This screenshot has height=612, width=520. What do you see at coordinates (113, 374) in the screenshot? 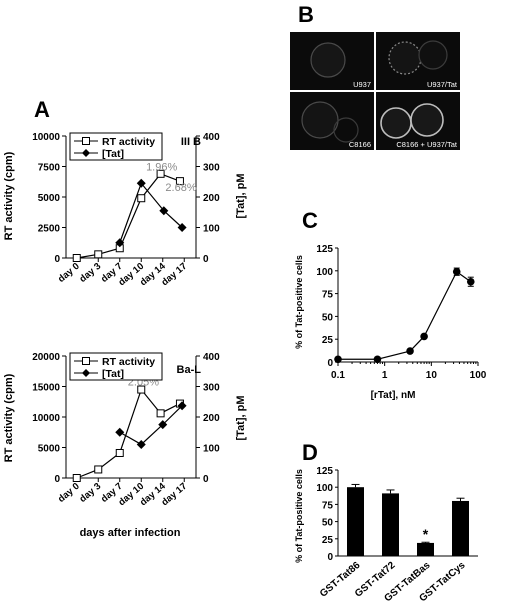
I see `a-bottom-legend-label: [Tat]` at bounding box center [113, 374].